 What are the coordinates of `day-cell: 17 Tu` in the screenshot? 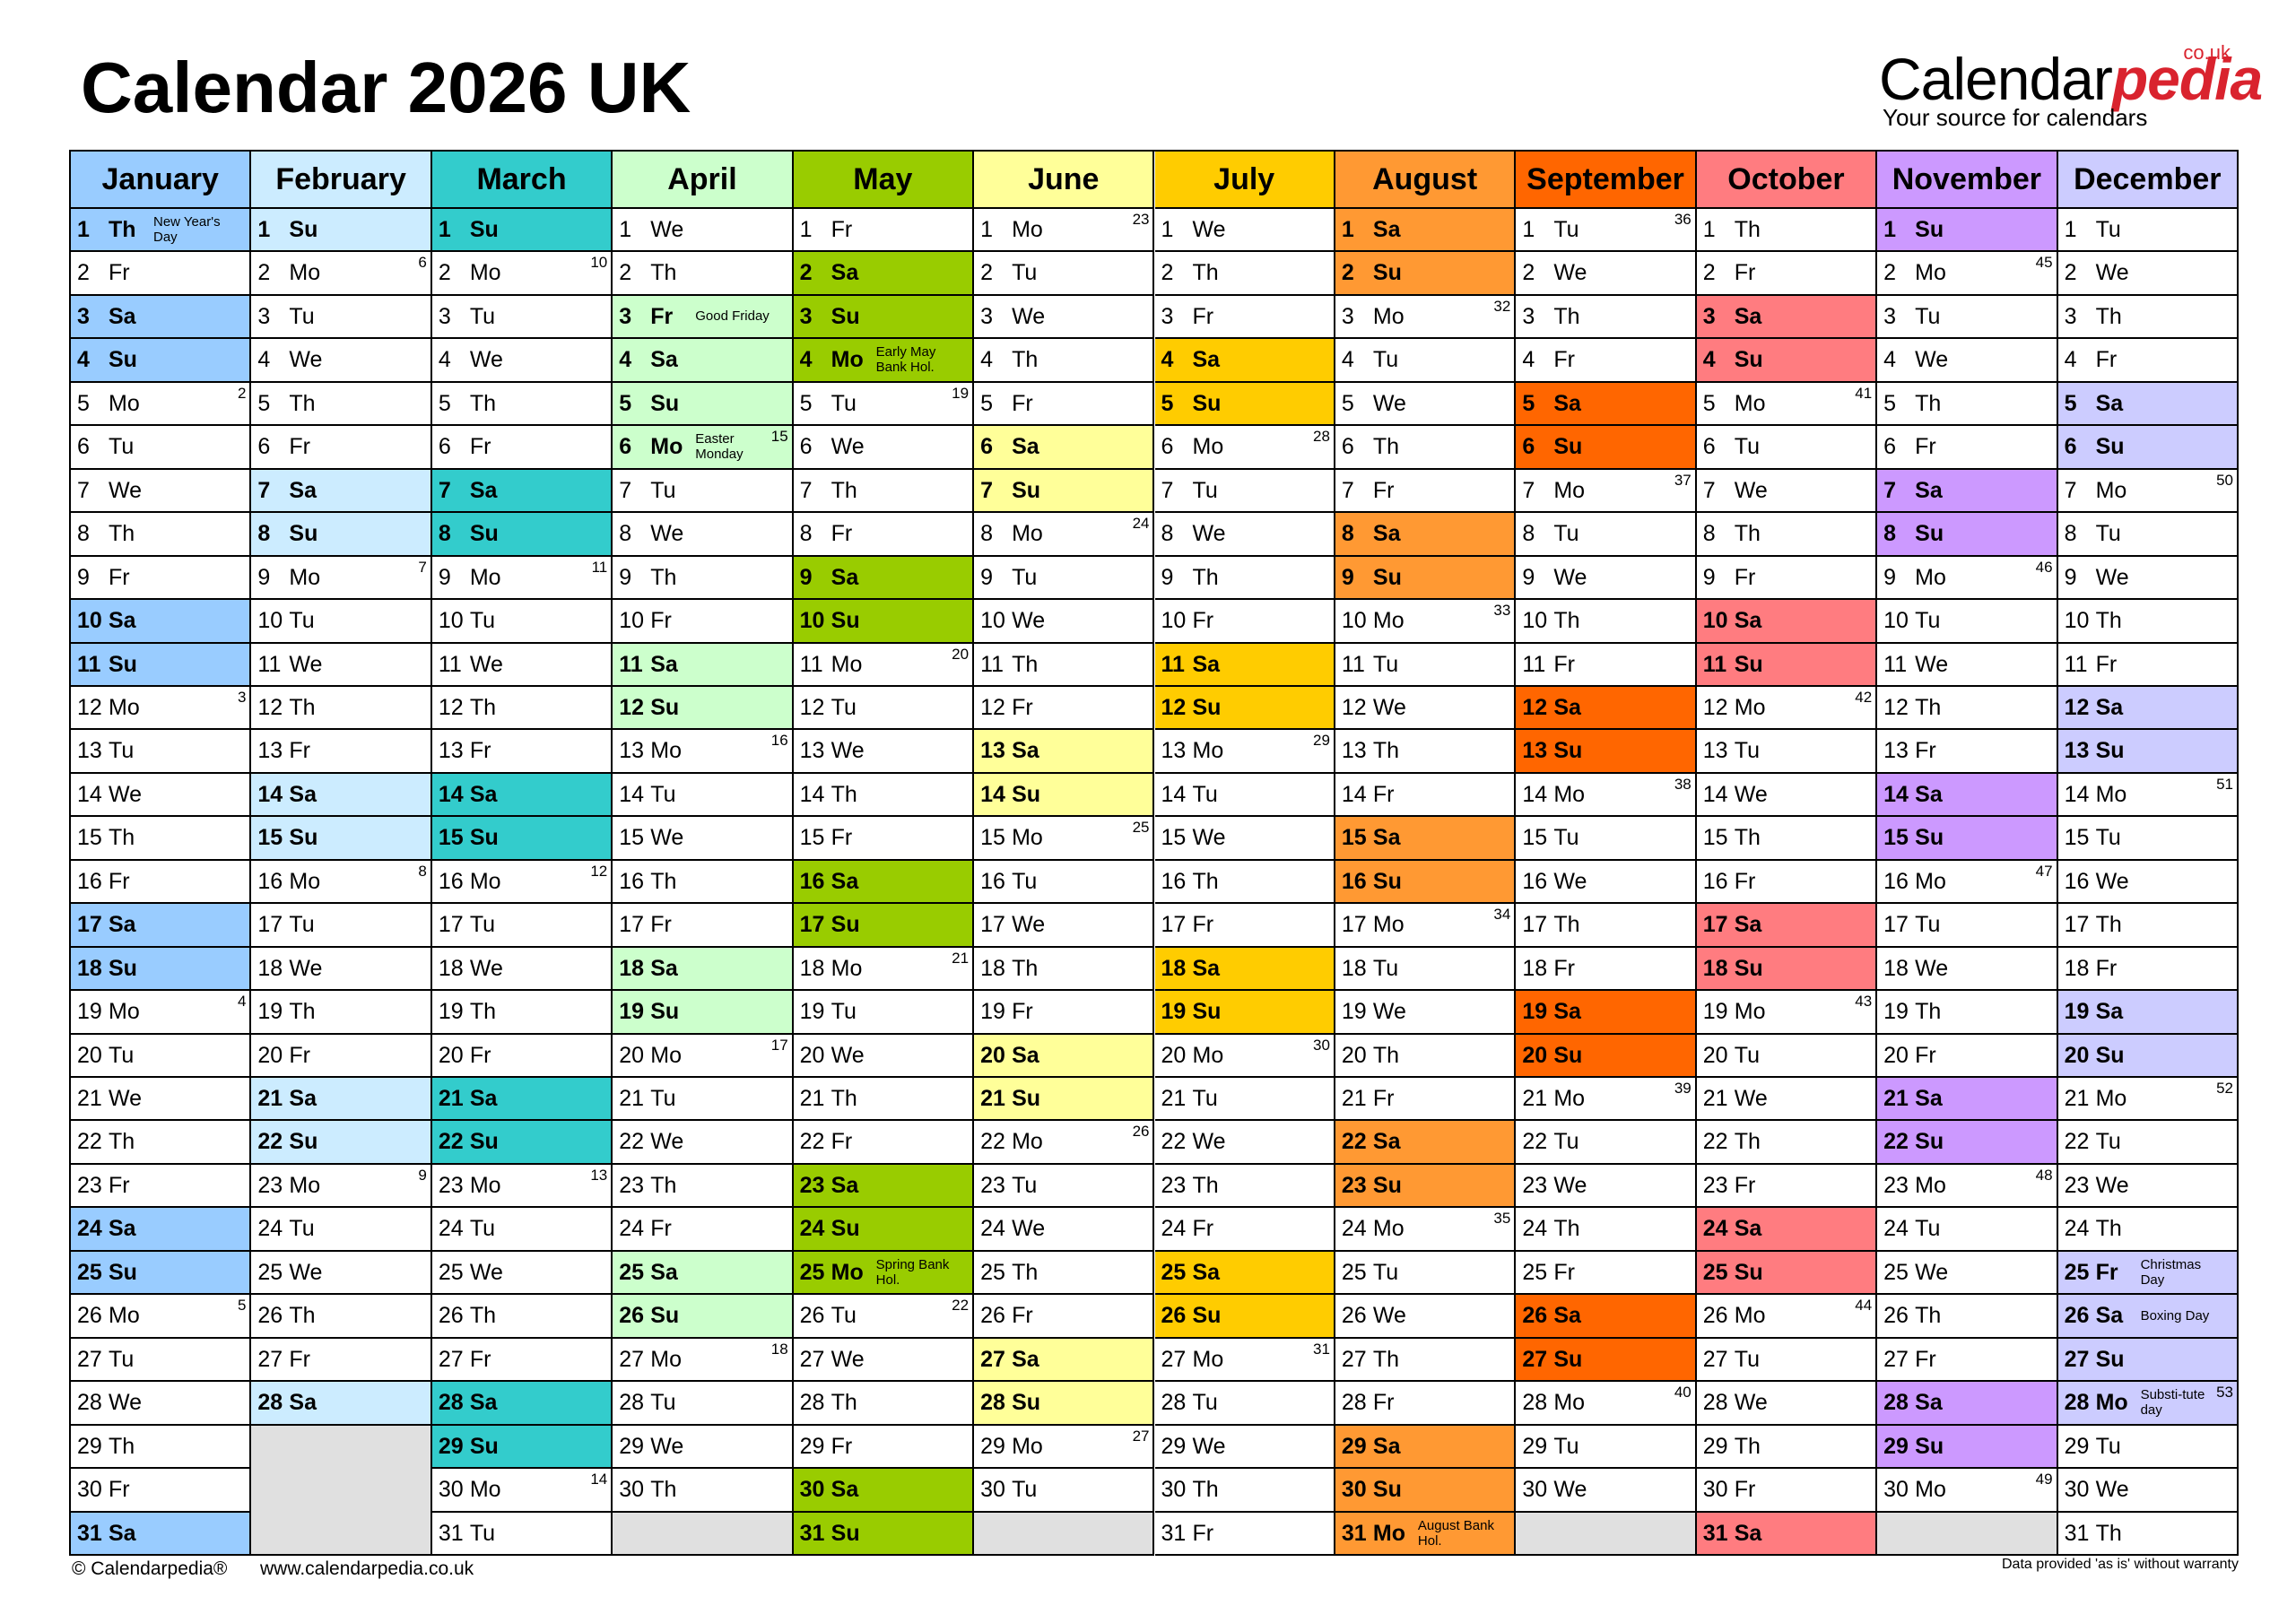 It's located at (1967, 926).